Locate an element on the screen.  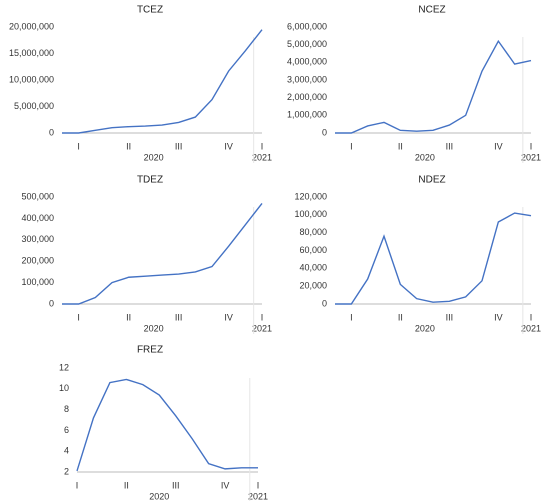
chart-title: TDEZ is located at coordinates (150, 180).